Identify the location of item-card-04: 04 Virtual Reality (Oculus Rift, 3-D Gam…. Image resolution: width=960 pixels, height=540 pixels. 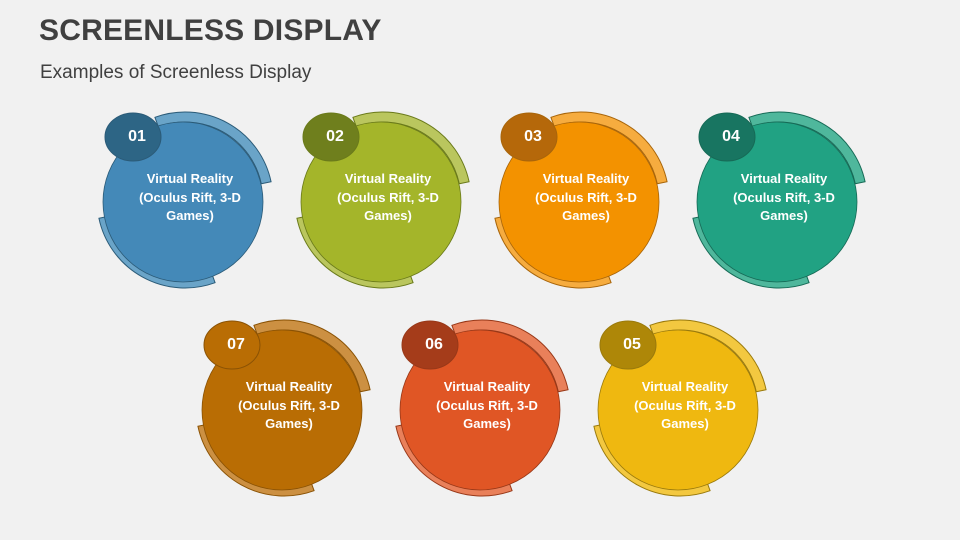
(784, 203).